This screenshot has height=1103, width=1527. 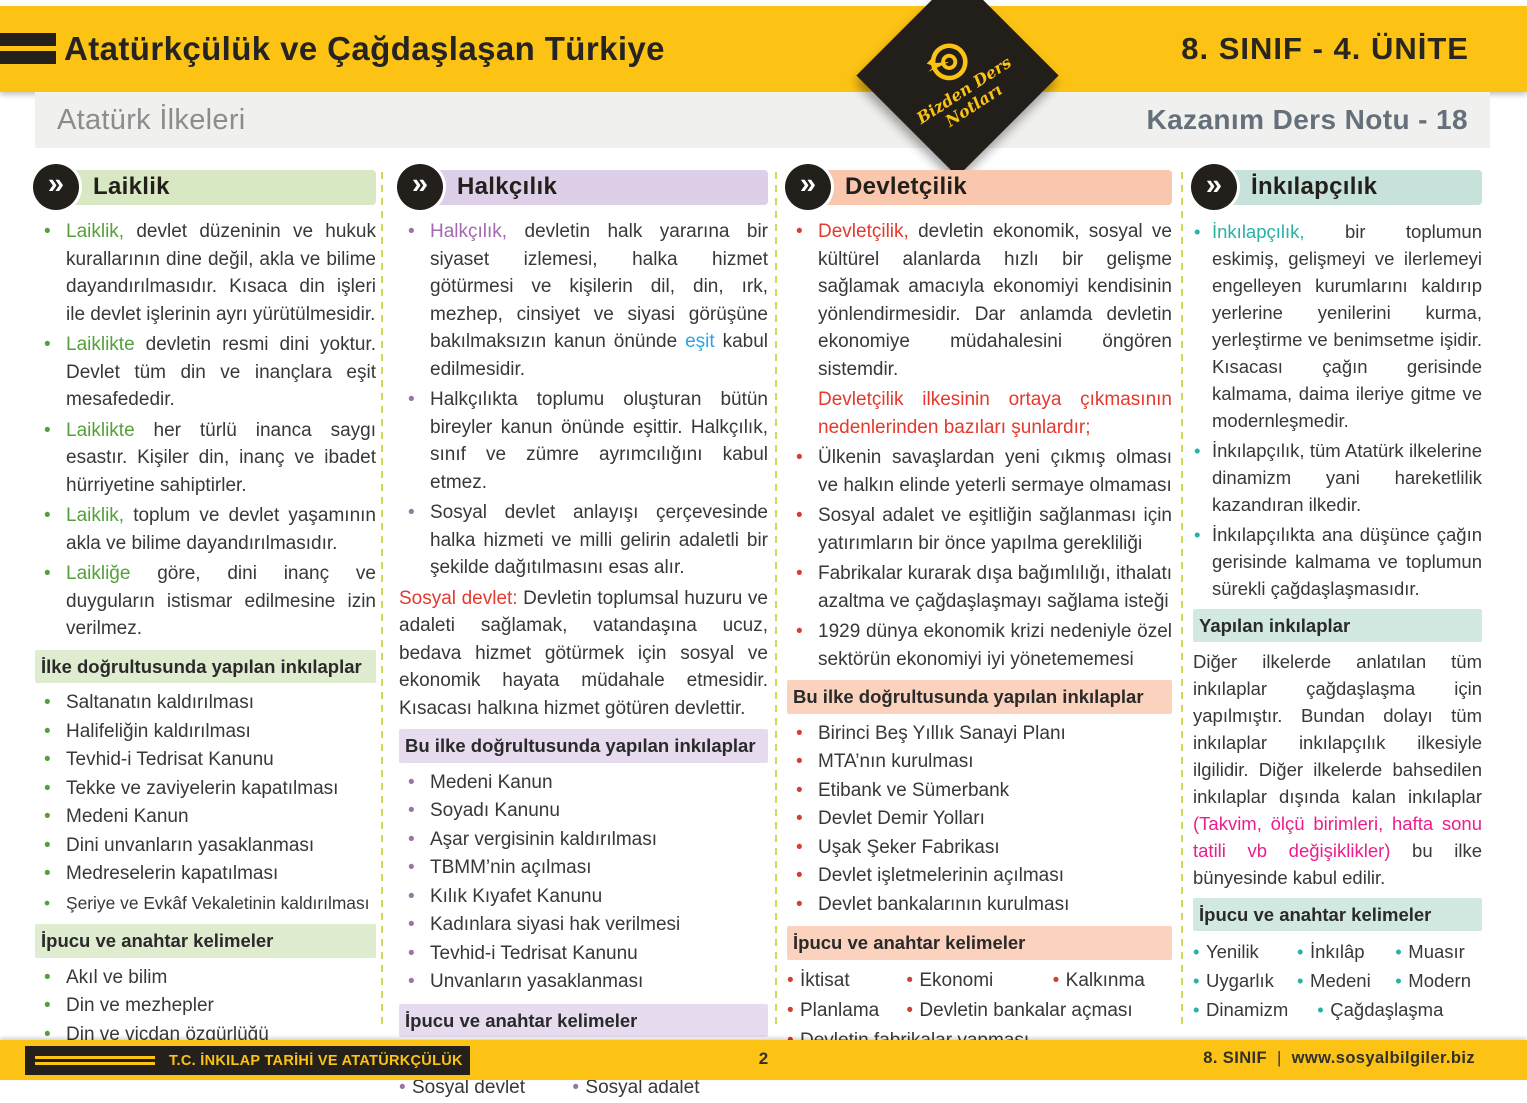 What do you see at coordinates (979, 981) in the screenshot?
I see `keyword-row: • İktisat • Ekonomi • Kalkınma` at bounding box center [979, 981].